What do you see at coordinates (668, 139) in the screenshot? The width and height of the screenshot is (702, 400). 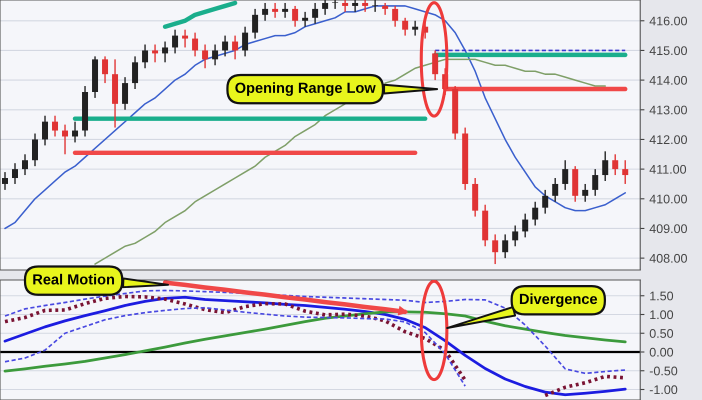 I see `y-tick-label: 412.00` at bounding box center [668, 139].